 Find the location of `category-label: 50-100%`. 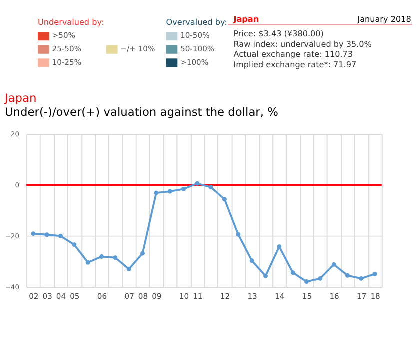

category-label: 50-100% is located at coordinates (197, 49).